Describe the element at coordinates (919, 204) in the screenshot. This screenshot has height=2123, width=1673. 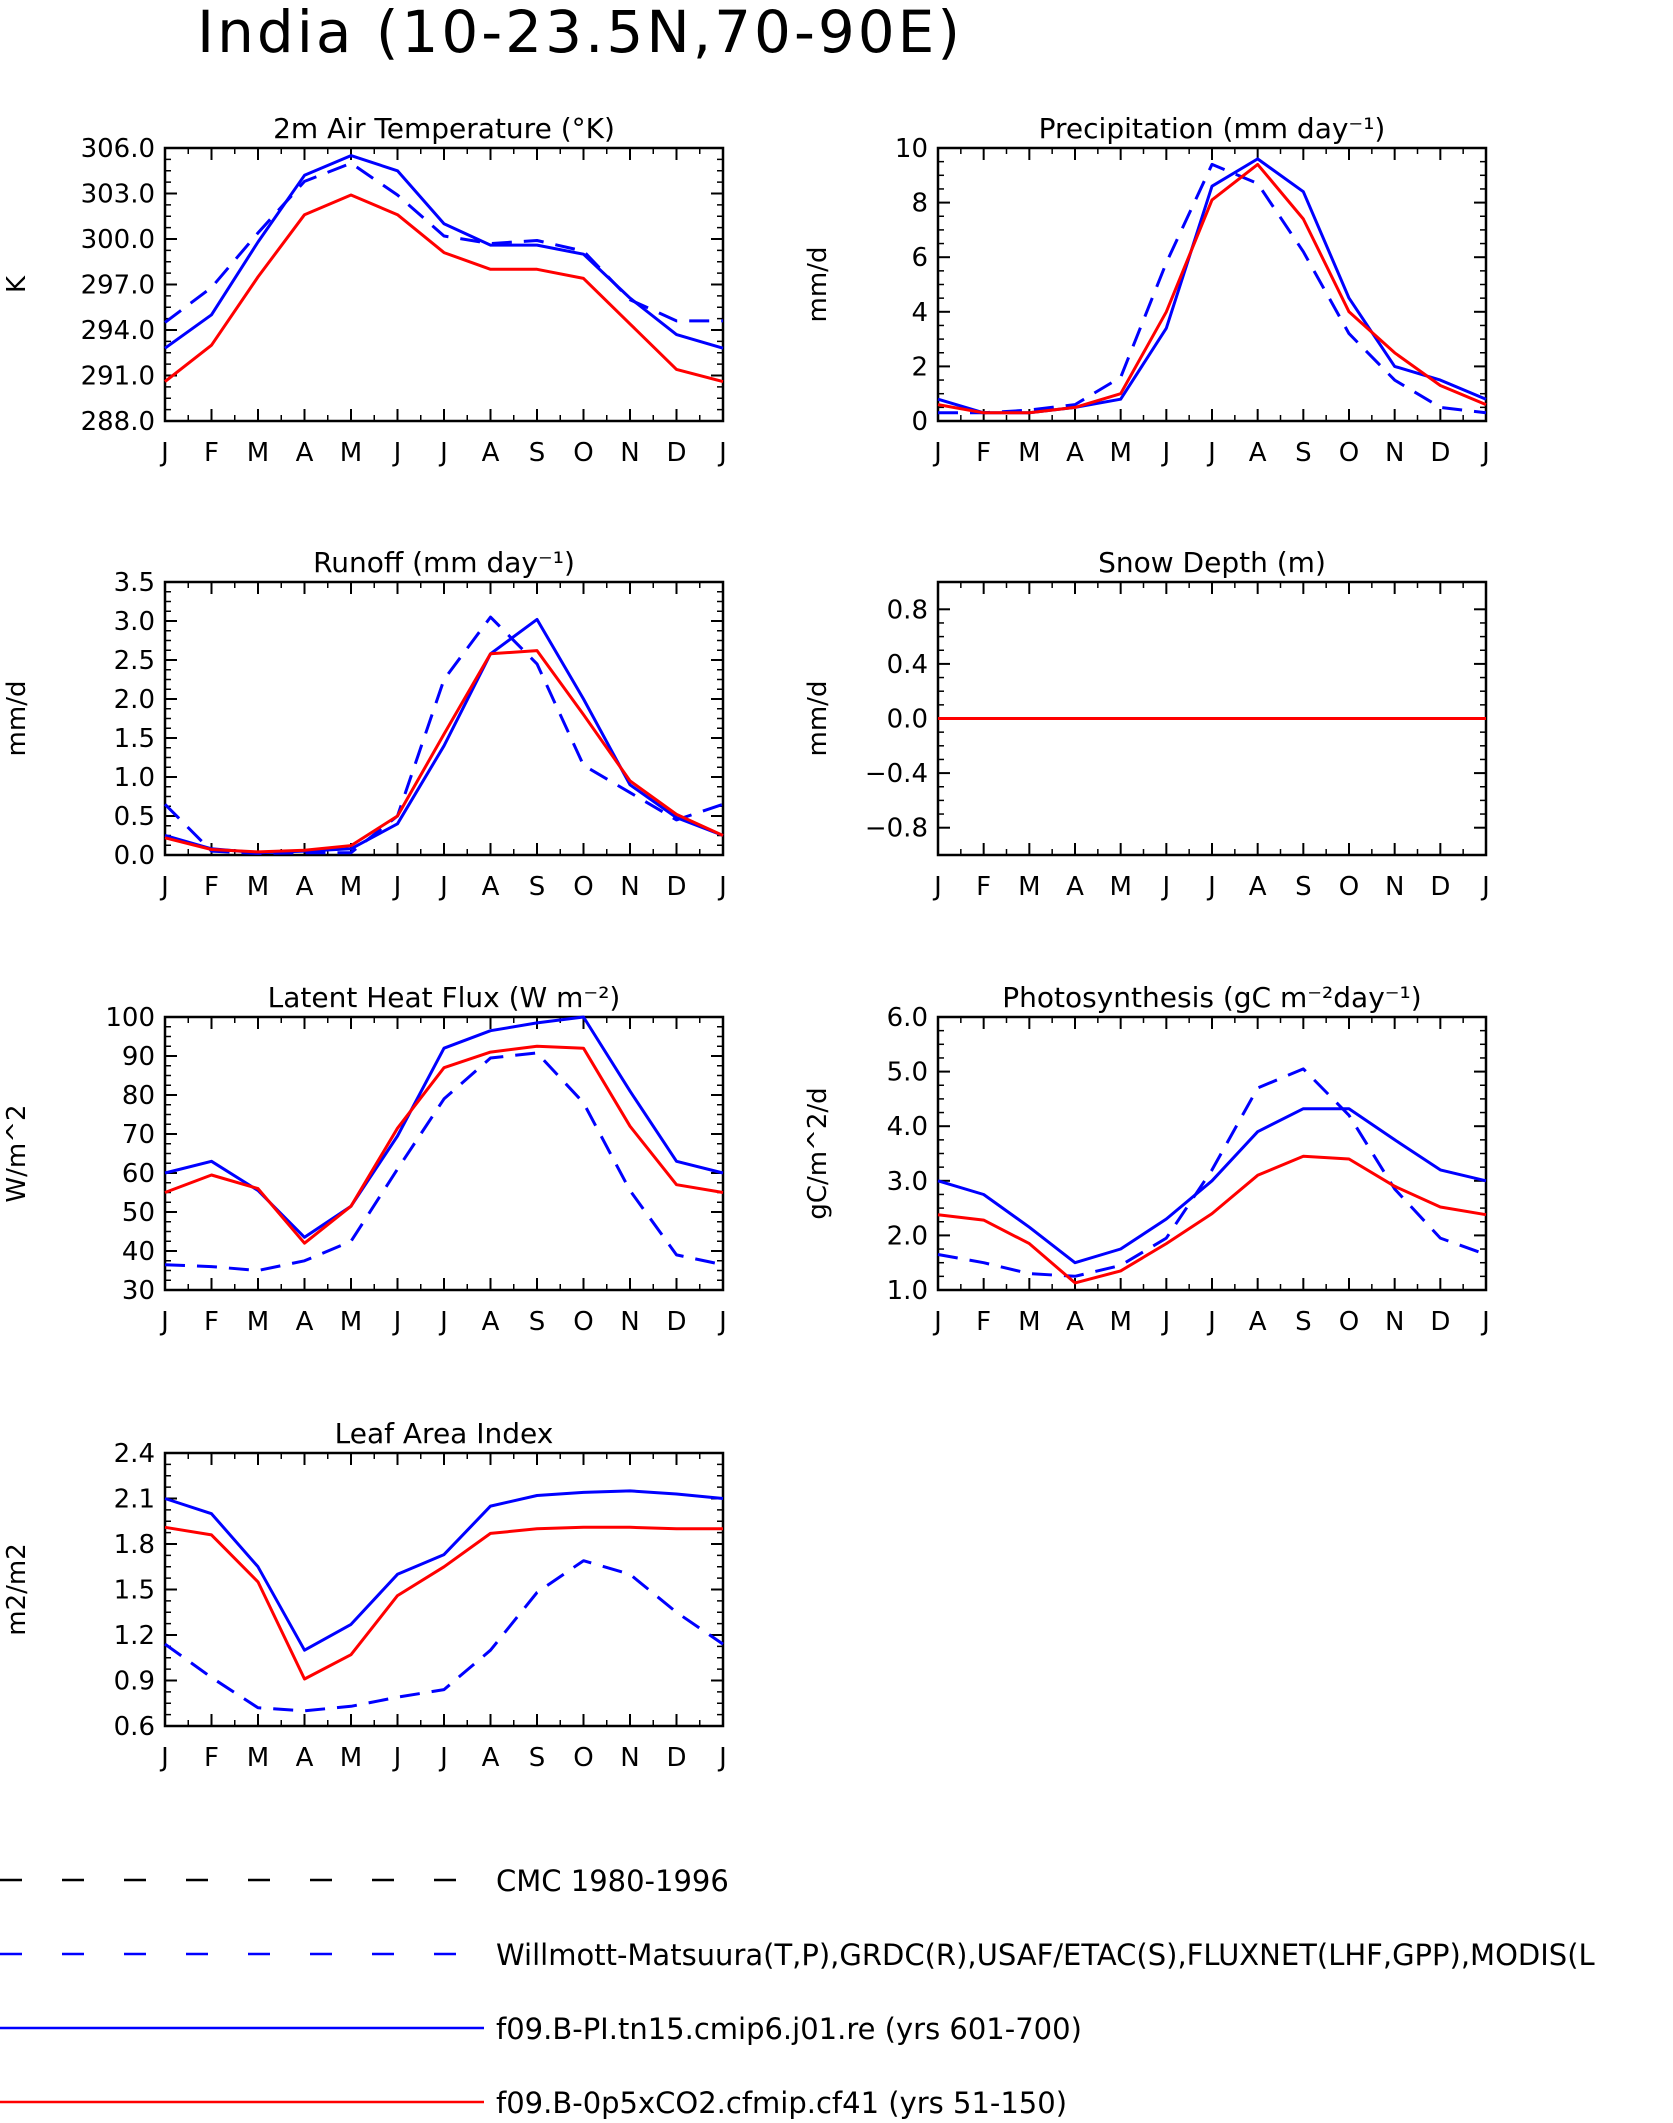
I see `y-tick-label: 8` at that location.